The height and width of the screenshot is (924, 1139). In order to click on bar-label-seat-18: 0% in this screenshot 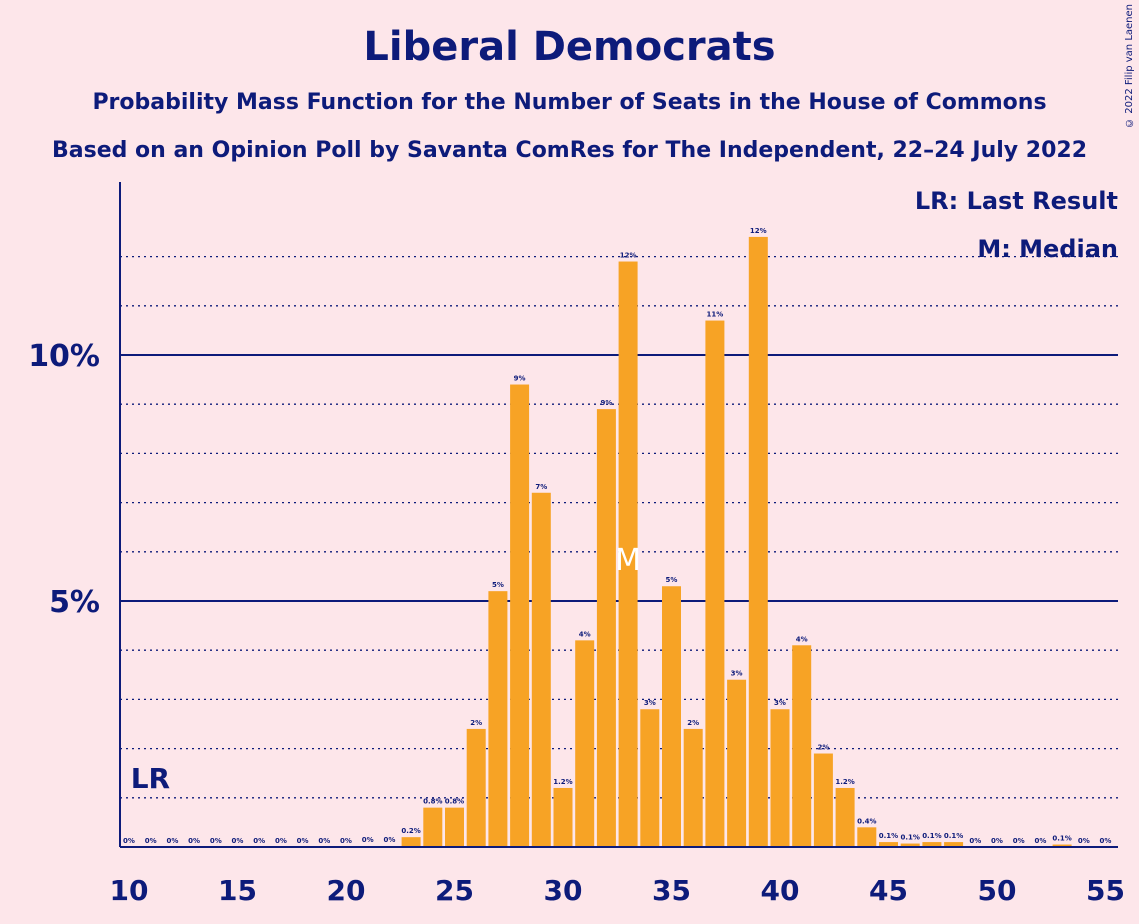, I will do `click(303, 841)`.